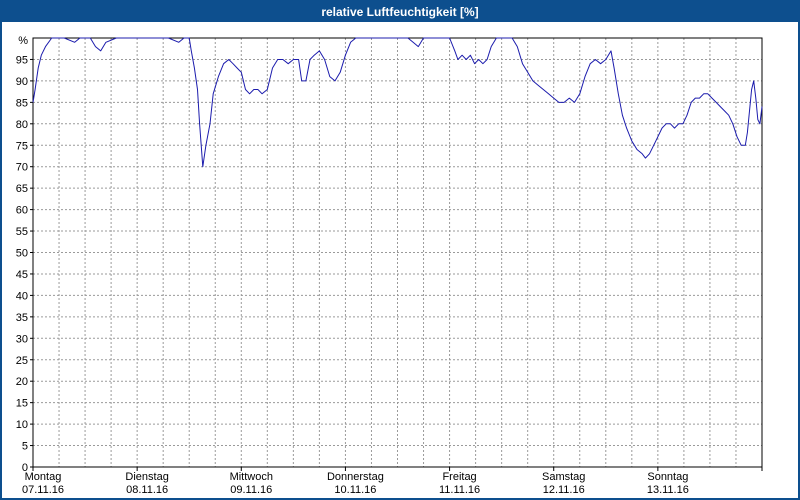  What do you see at coordinates (23, 41) in the screenshot?
I see `y-axis-unit-label: %` at bounding box center [23, 41].